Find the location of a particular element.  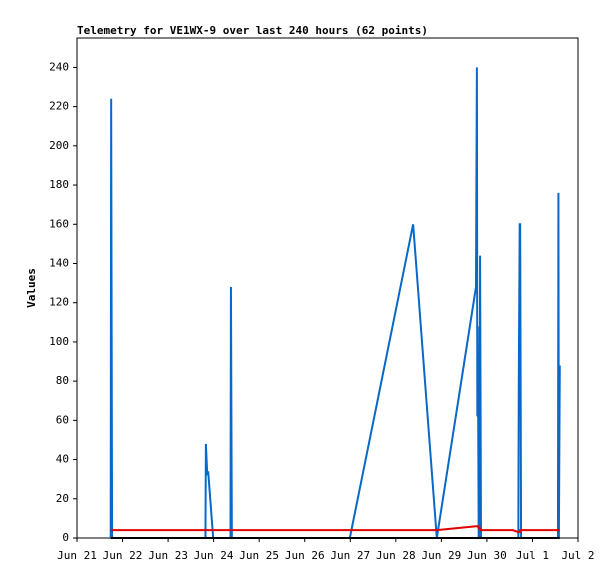

x-tick-label: Jul 1 is located at coordinates (532, 555).